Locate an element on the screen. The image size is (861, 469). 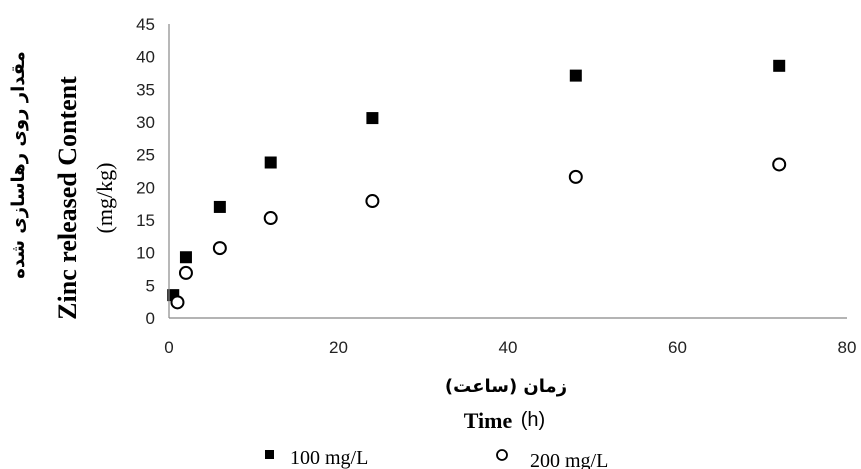
legend-circle-marker is located at coordinates (502, 455).